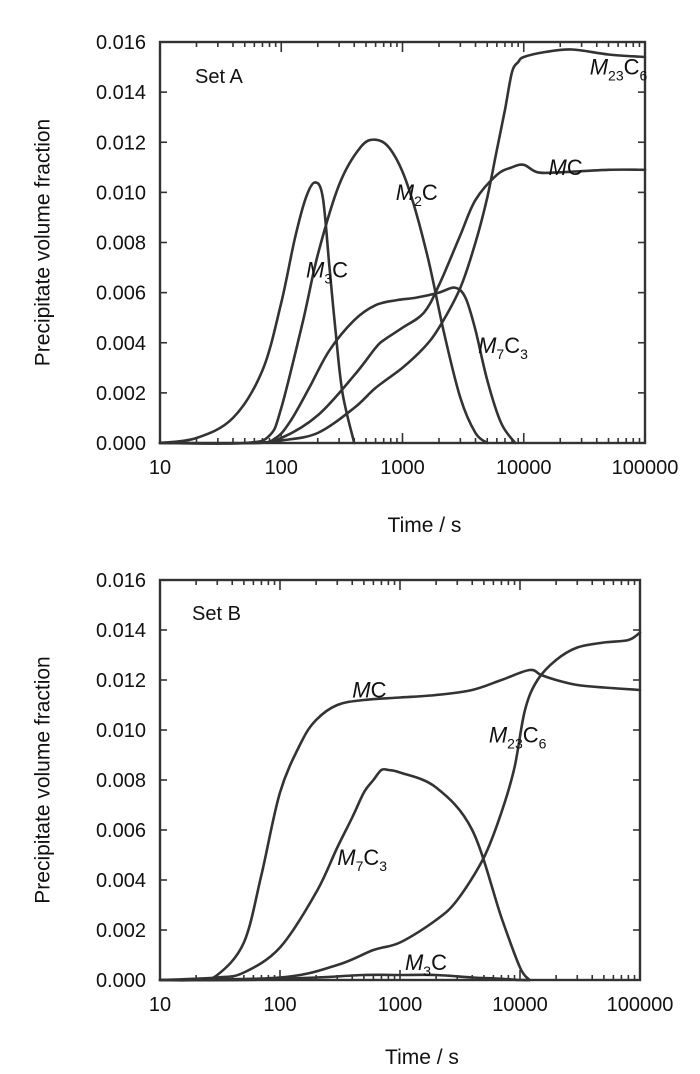  I want to click on series-labels: MC M7C3 M23C6 M3C, so click(441, 829).